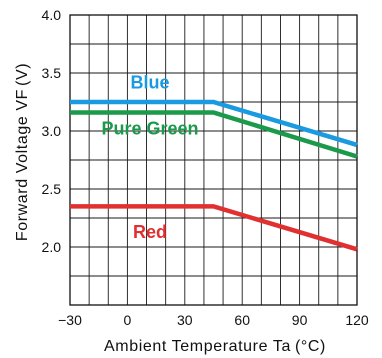 The image size is (382, 358). I want to click on x-tick-label: 0, so click(128, 320).